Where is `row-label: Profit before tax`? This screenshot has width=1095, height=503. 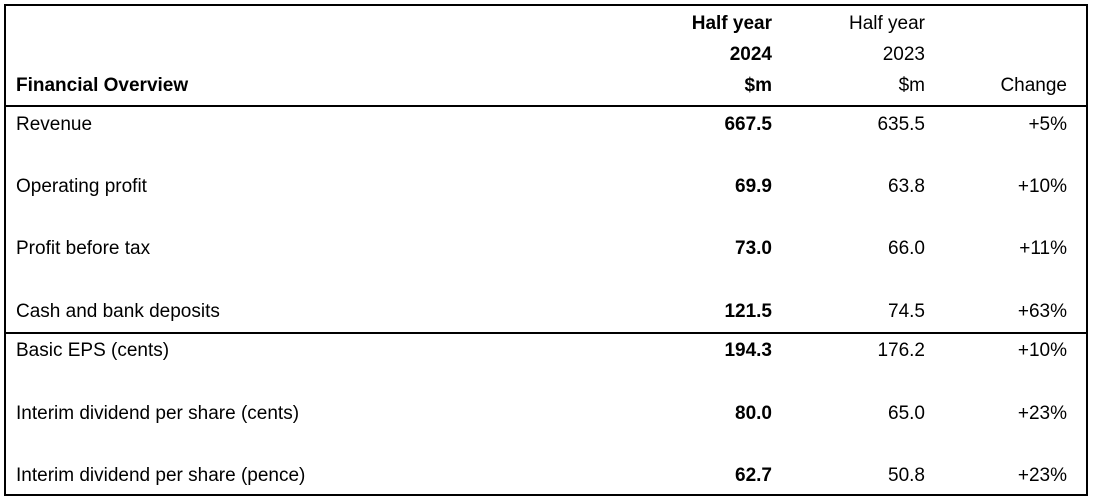
row-label: Profit before tax is located at coordinates (83, 248).